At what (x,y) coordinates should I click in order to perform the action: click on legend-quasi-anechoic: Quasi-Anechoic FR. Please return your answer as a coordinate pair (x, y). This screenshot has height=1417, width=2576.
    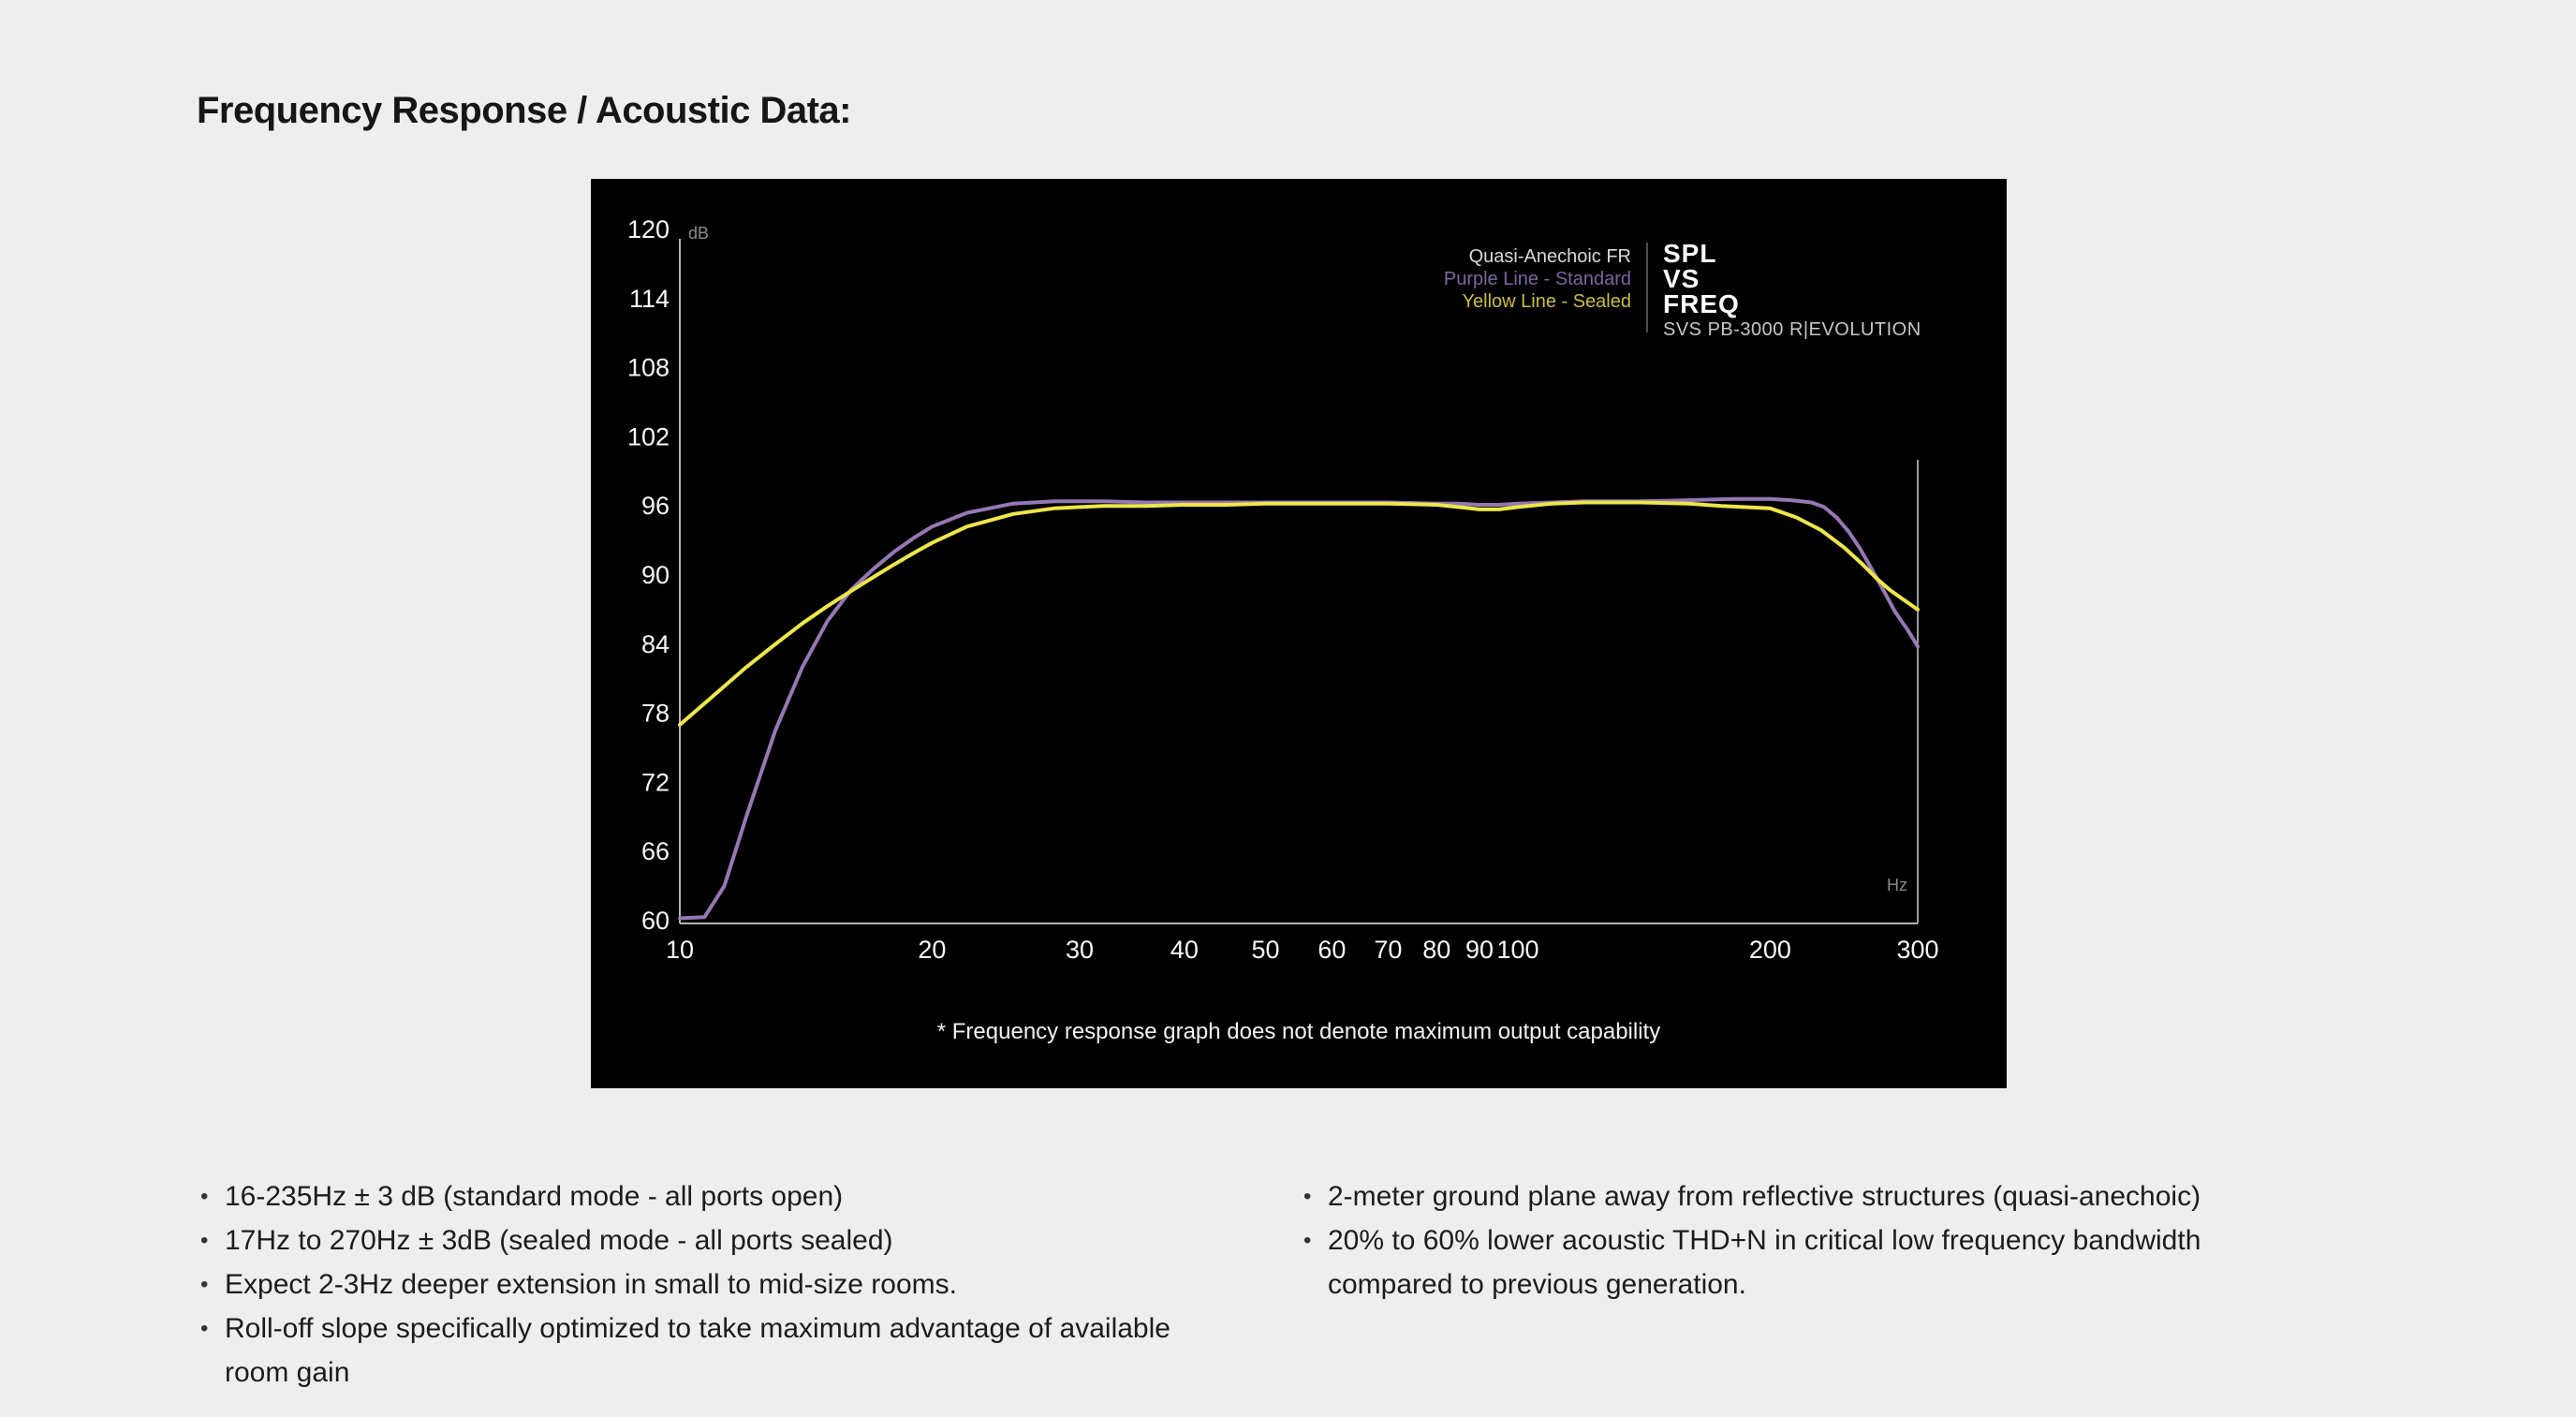
    Looking at the image, I should click on (1549, 256).